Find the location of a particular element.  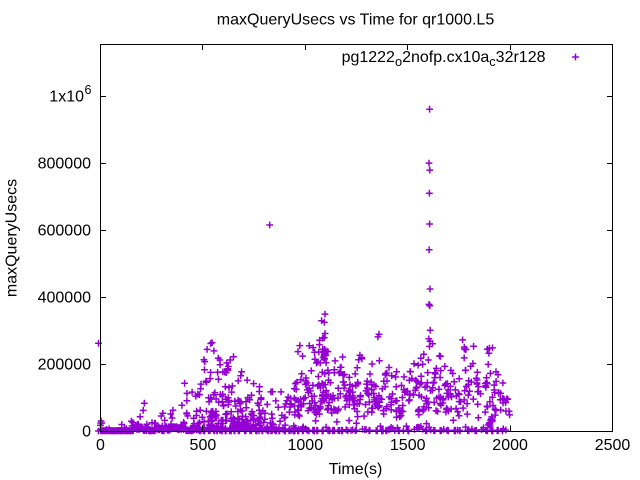

svg-text: 2000 is located at coordinates (510, 445).